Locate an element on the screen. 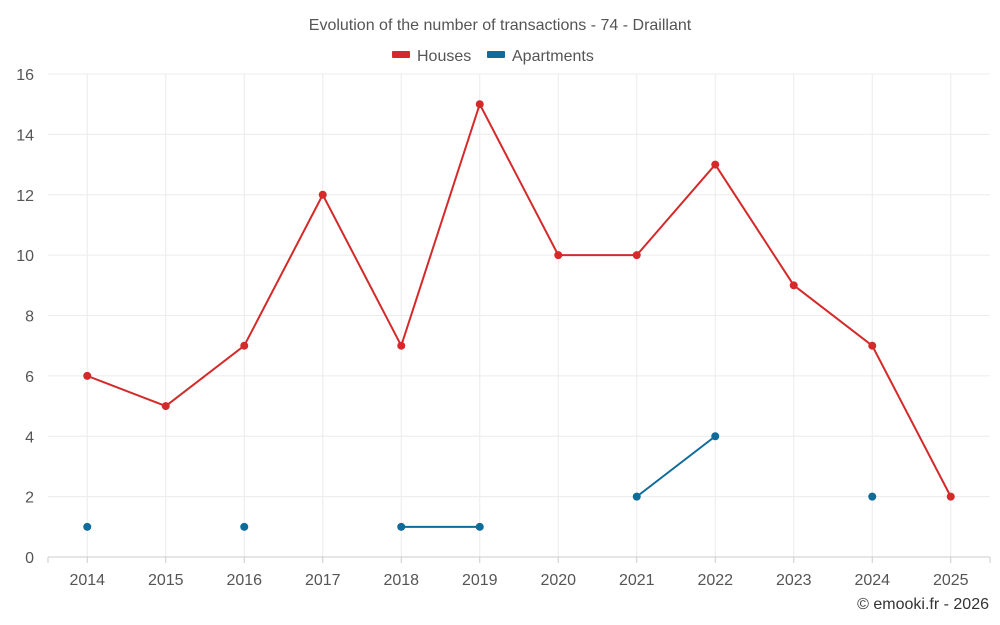  x-tick-label-2022: 2022 is located at coordinates (715, 580).